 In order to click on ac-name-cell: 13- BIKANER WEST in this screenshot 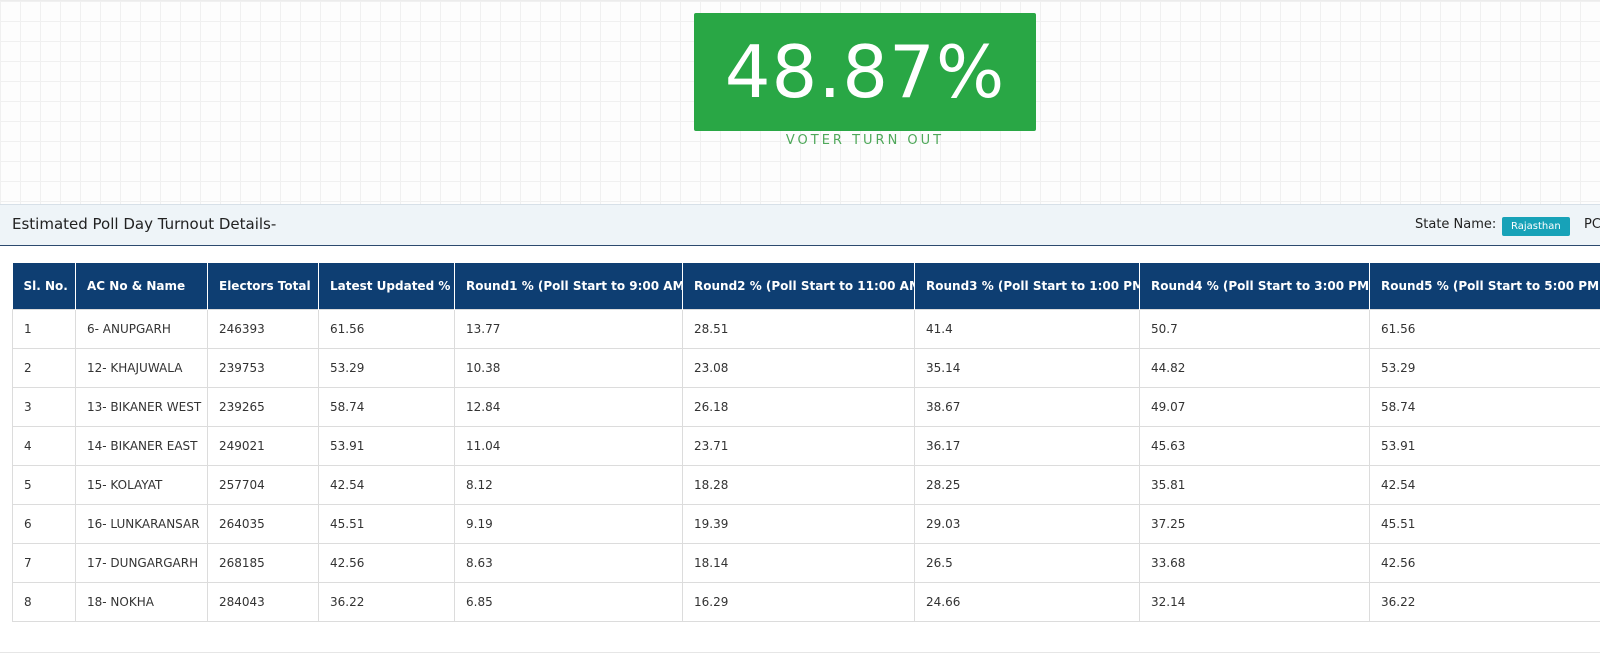, I will do `click(141, 407)`.